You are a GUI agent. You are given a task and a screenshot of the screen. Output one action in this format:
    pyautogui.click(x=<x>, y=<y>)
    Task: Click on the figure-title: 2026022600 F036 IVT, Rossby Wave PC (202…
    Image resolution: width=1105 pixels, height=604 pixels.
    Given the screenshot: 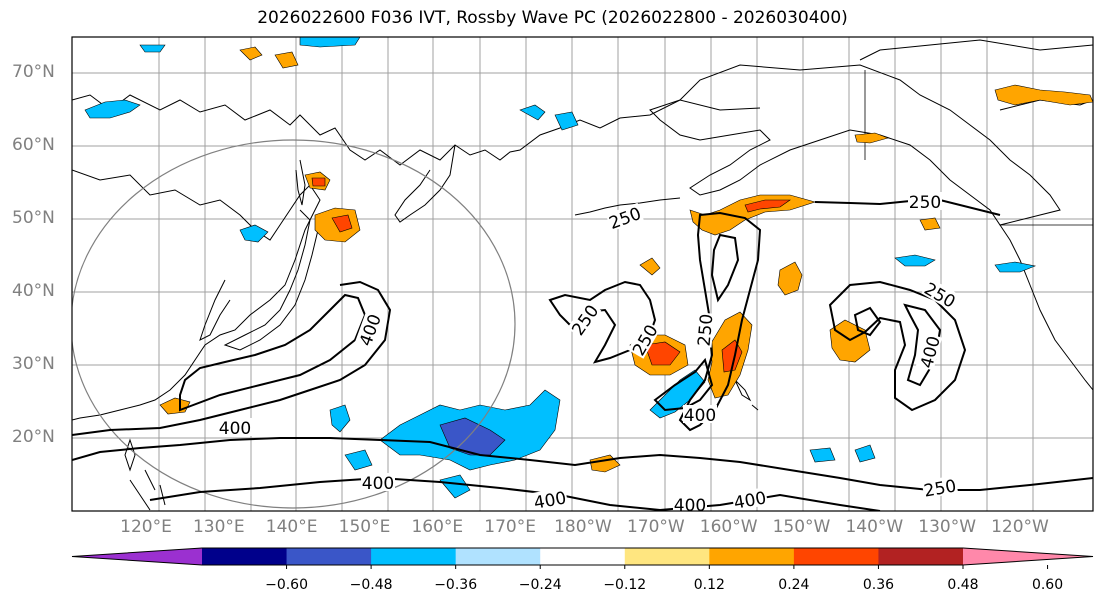 What is the action you would take?
    pyautogui.click(x=552, y=18)
    